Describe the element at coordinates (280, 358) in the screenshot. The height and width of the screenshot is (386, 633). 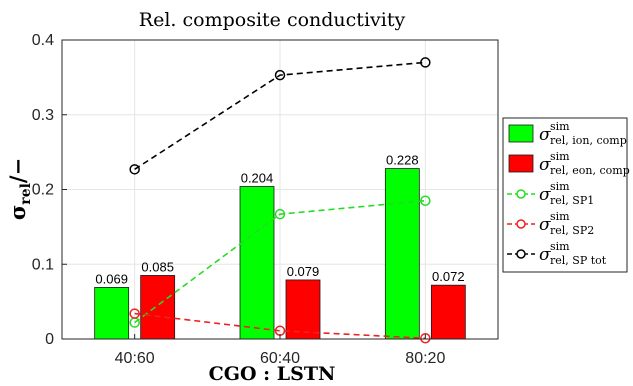
I see `x-tick-label: 60:40` at that location.